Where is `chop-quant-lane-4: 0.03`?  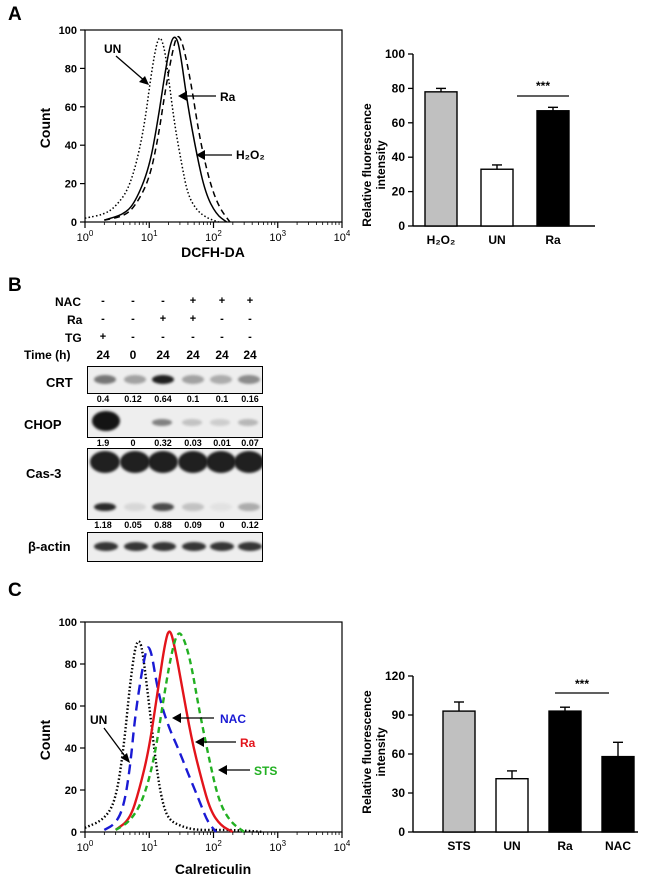
chop-quant-lane-4: 0.03 is located at coordinates (193, 443).